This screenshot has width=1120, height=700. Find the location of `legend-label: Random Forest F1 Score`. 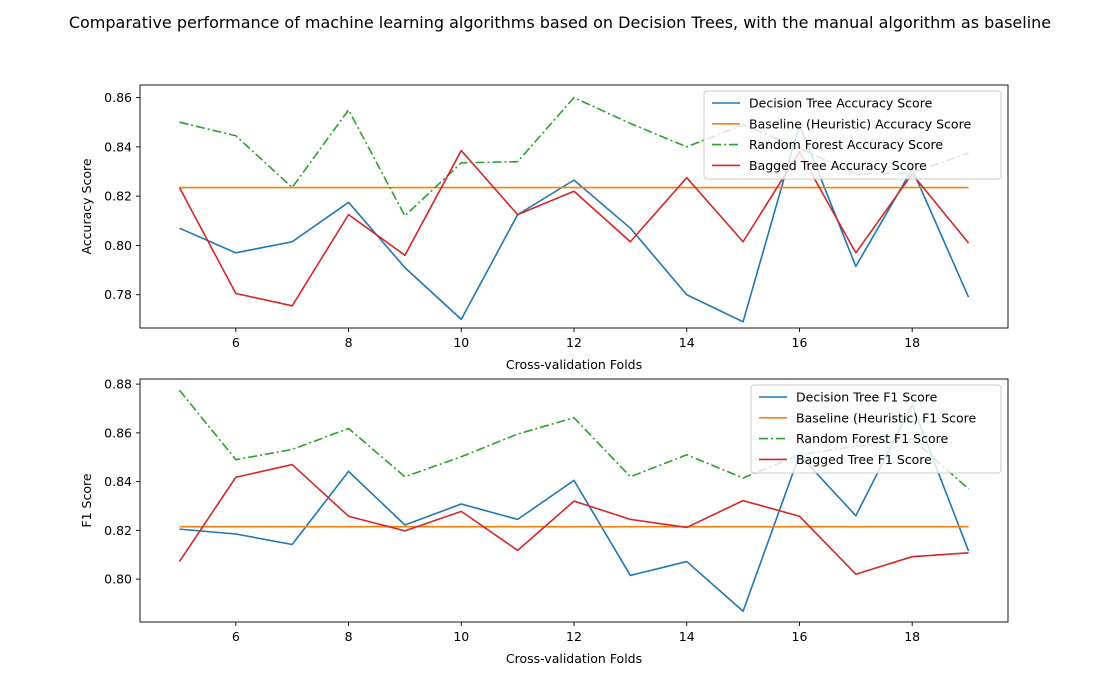

legend-label: Random Forest F1 Score is located at coordinates (872, 438).